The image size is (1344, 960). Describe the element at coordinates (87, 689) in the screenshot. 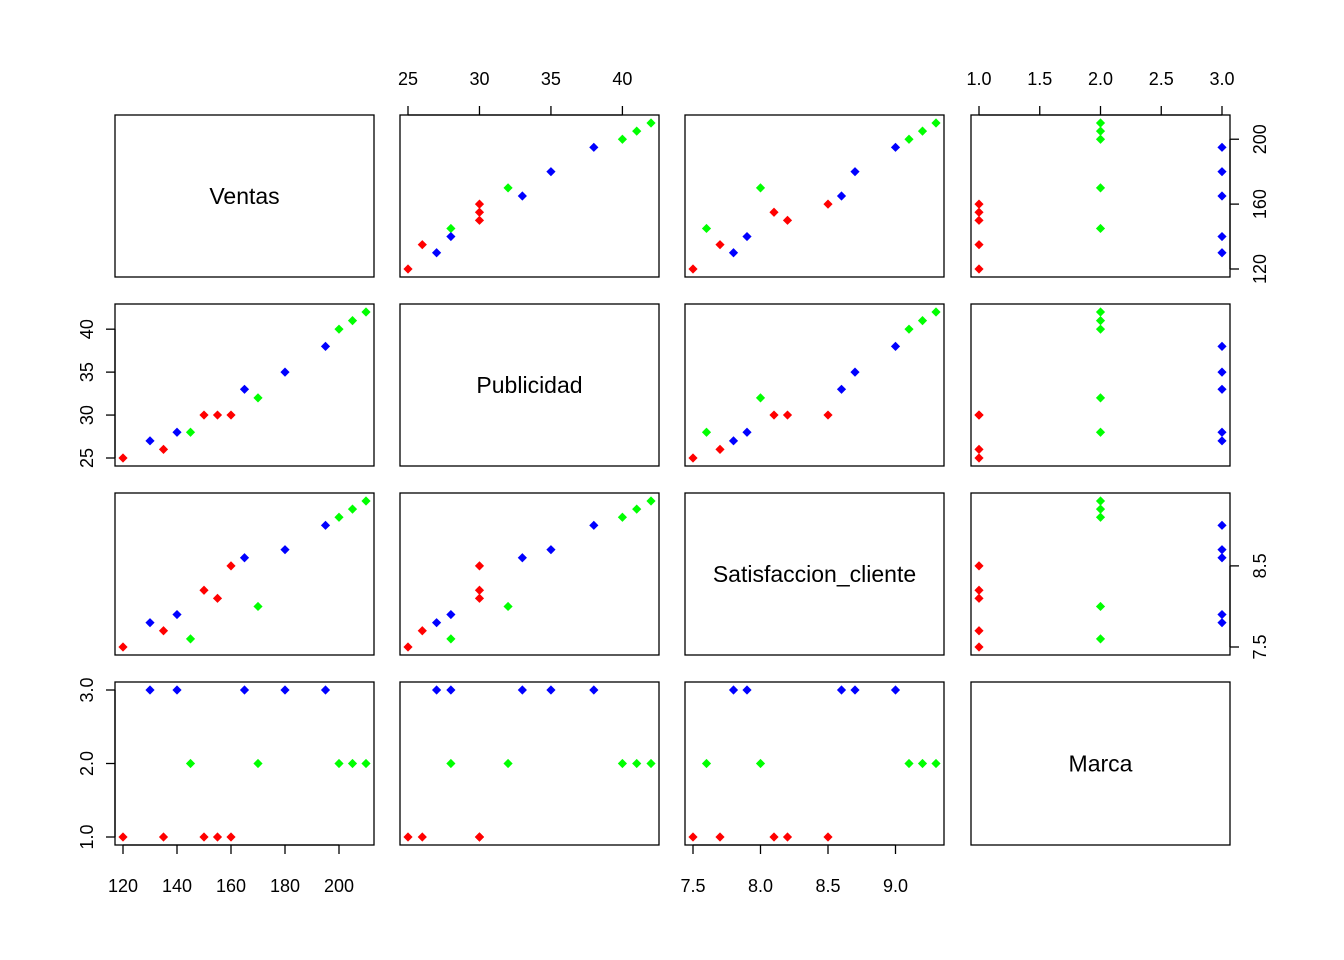

I see `tick-label: 3.0` at that location.